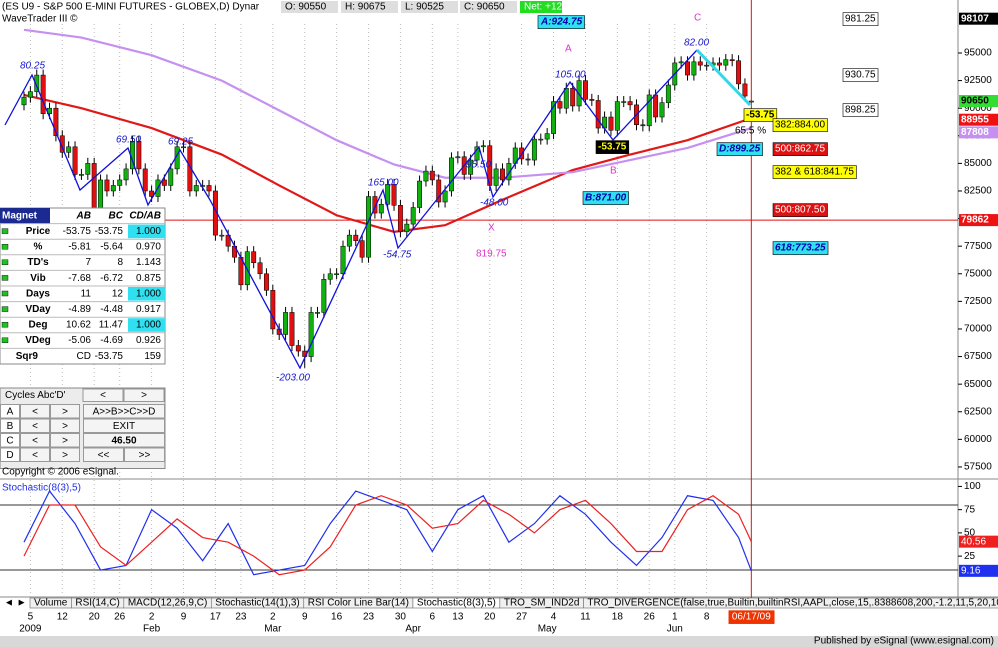 The image size is (998, 647). I want to click on x-tick-label: 13, so click(458, 617).